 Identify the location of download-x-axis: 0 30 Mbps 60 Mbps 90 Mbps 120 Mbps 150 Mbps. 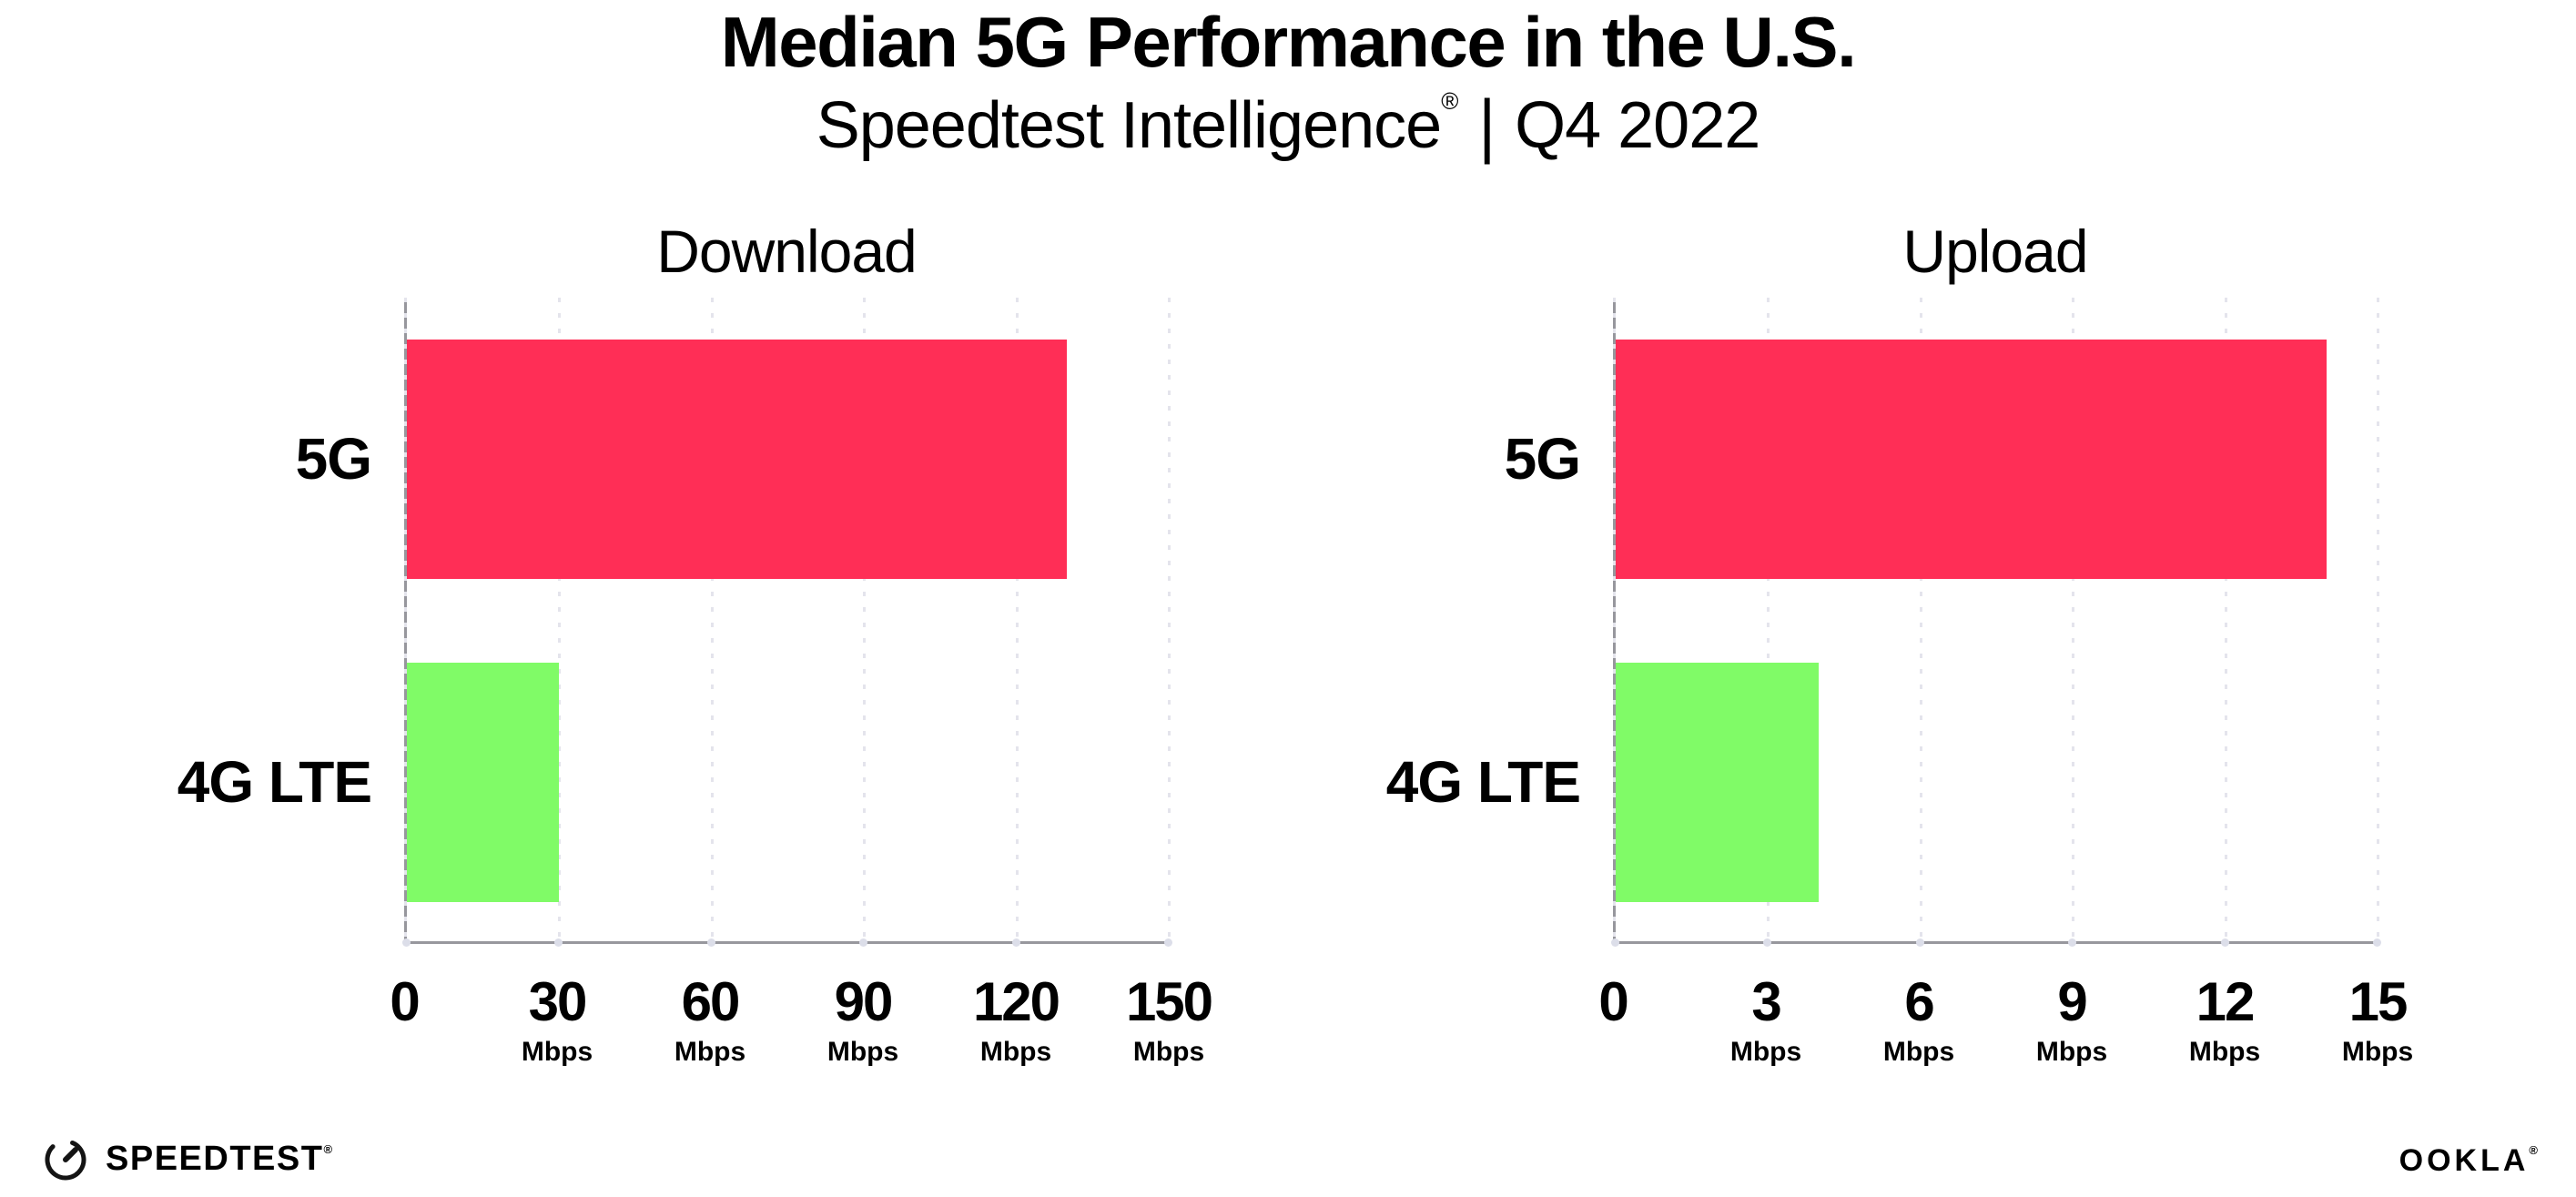
(801, 1021).